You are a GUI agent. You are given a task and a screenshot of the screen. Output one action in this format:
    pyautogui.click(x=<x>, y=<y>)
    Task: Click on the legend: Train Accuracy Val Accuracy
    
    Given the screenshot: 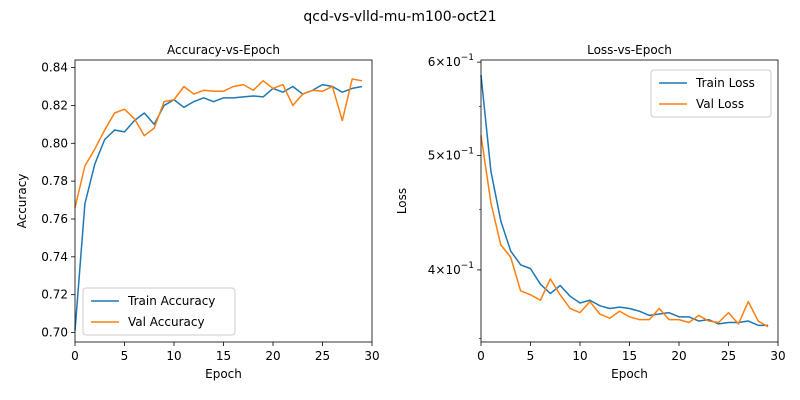 What is the action you would take?
    pyautogui.click(x=159, y=311)
    